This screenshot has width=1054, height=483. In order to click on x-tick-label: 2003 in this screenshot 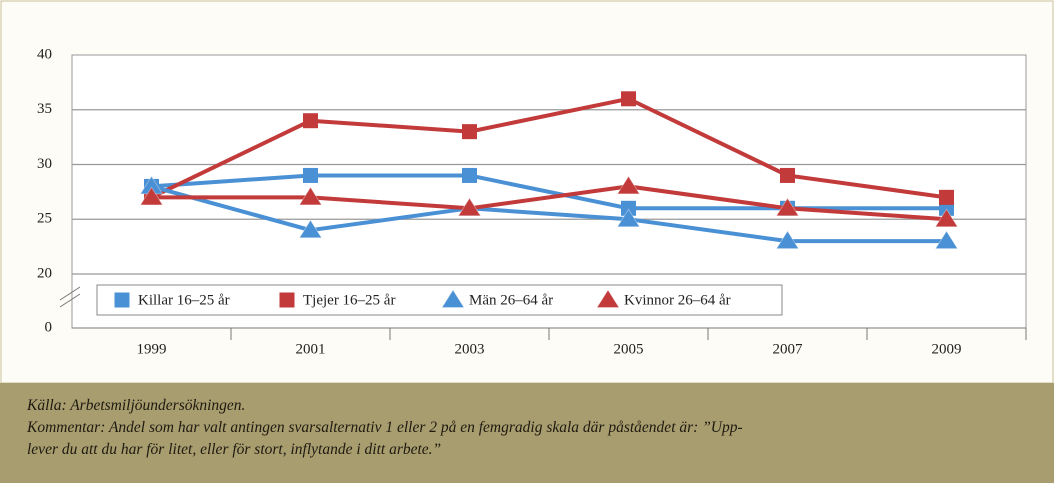, I will do `click(470, 349)`.